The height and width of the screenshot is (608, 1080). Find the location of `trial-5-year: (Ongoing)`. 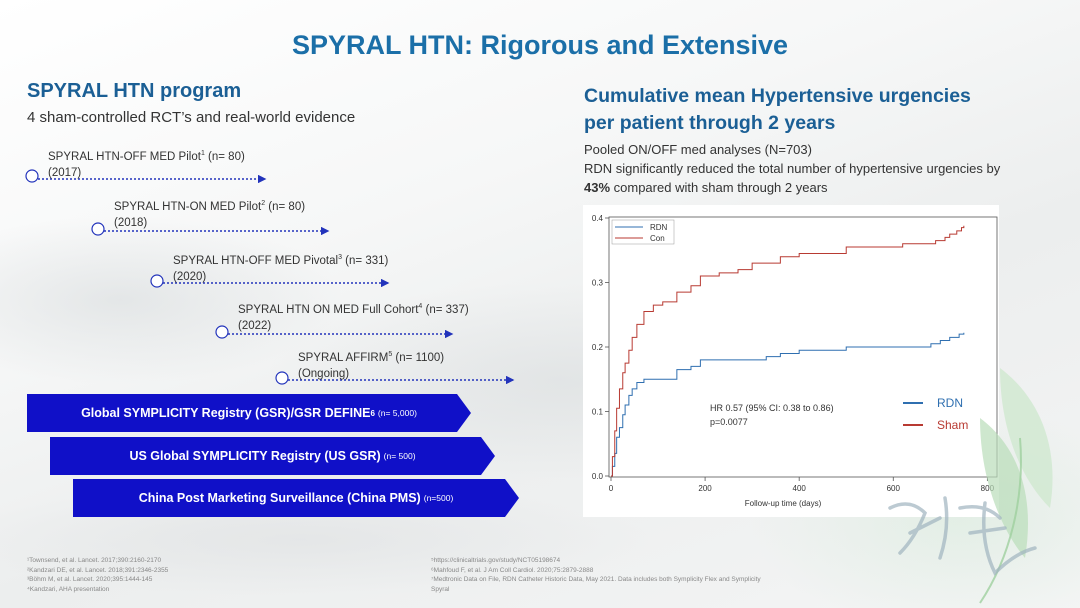

trial-5-year: (Ongoing) is located at coordinates (324, 373).